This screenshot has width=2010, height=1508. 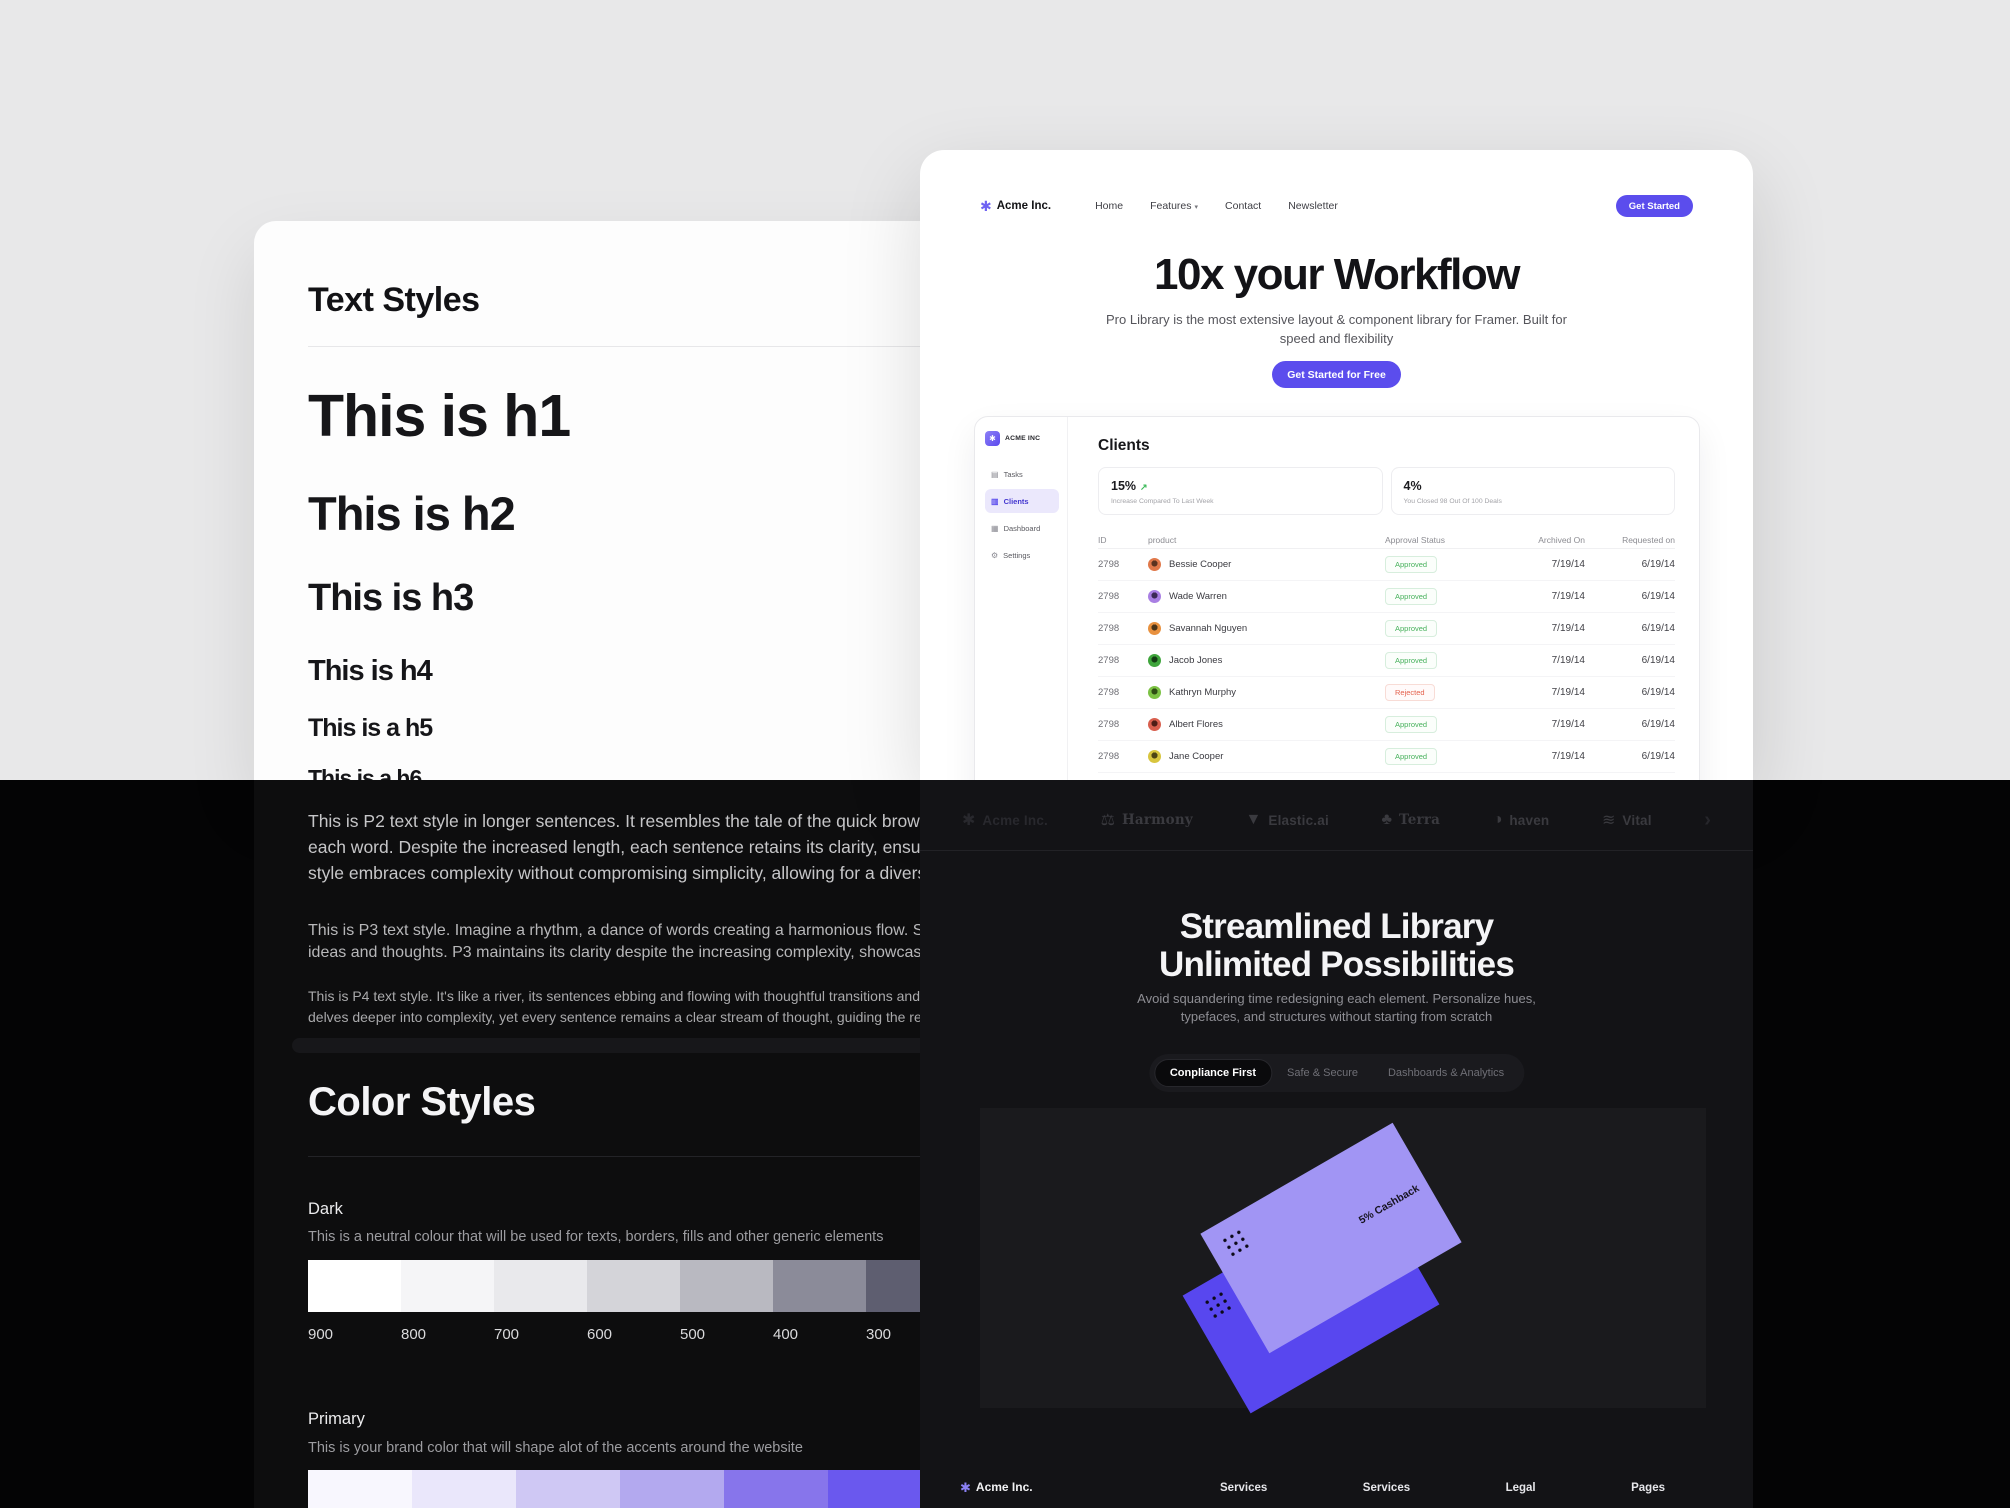 I want to click on tick-300: 300, so click(x=879, y=1334).